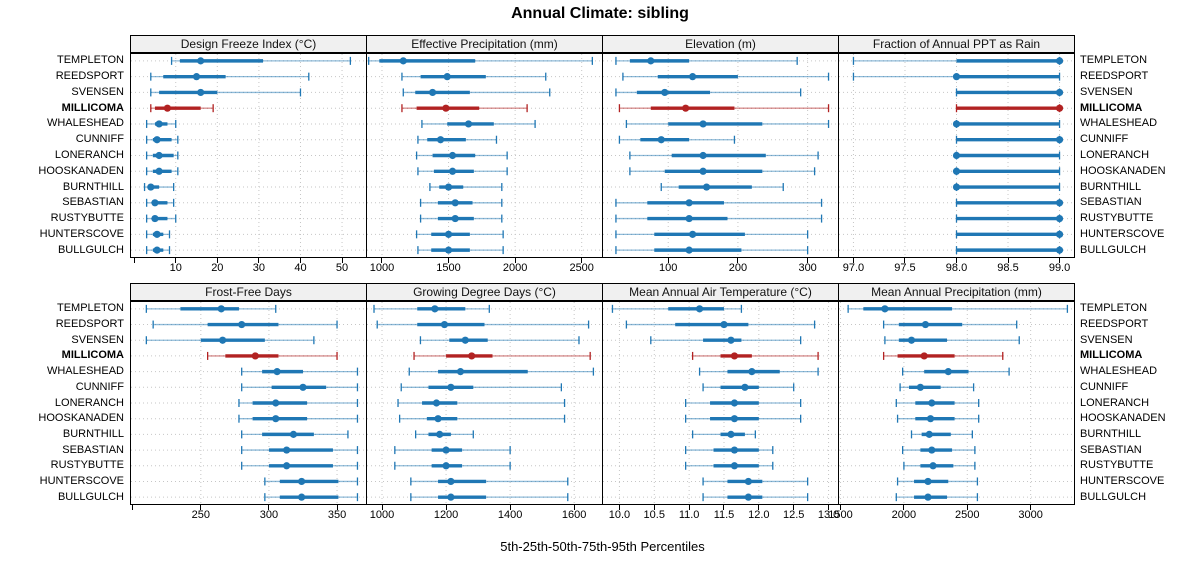 The image size is (1200, 575). I want to click on panel-strip: Effective Precipitation (mm), so click(484, 44).